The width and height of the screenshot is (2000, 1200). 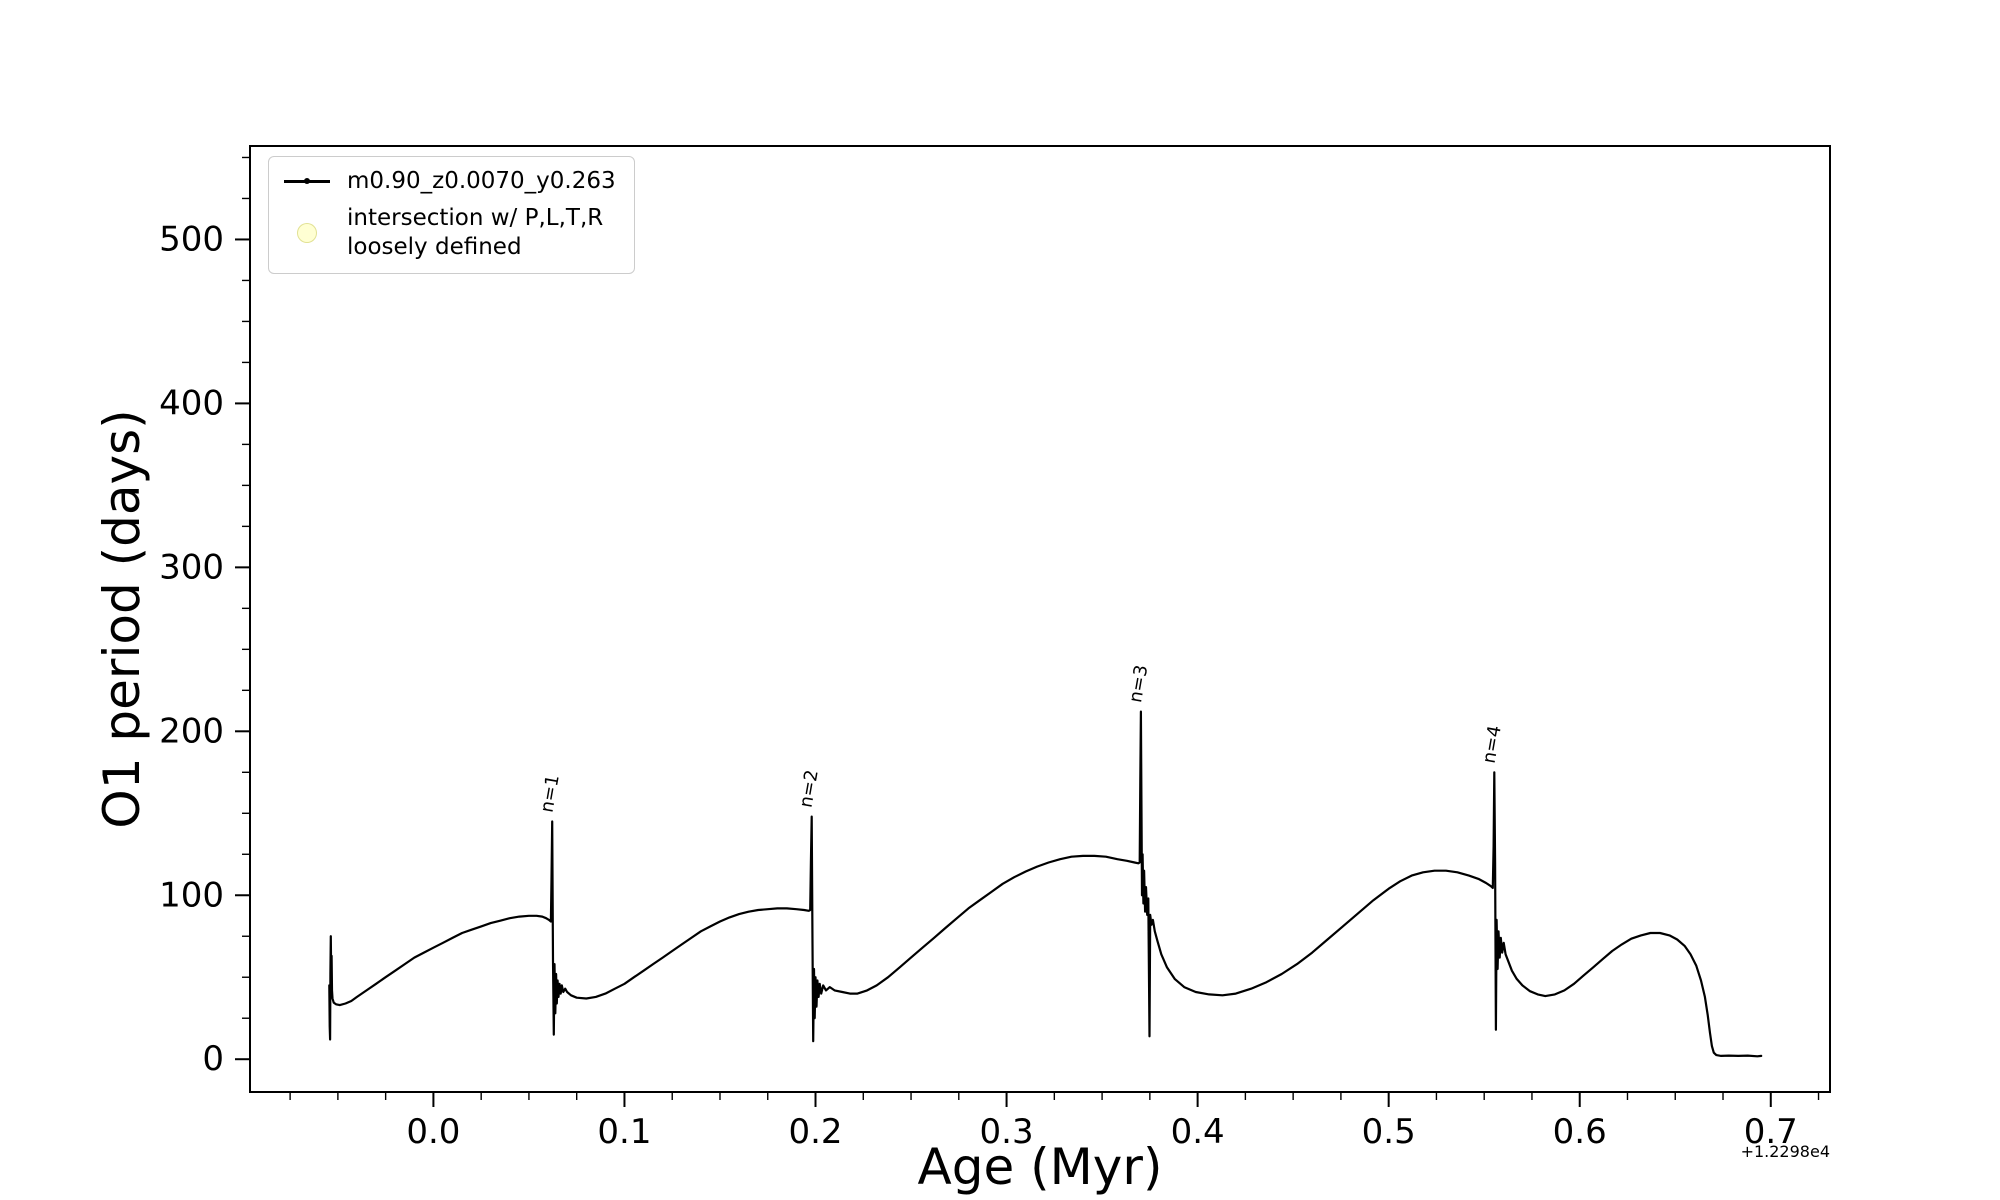 I want to click on legend-row-series: m0.90_z0.0070_y0.263, so click(x=449, y=181).